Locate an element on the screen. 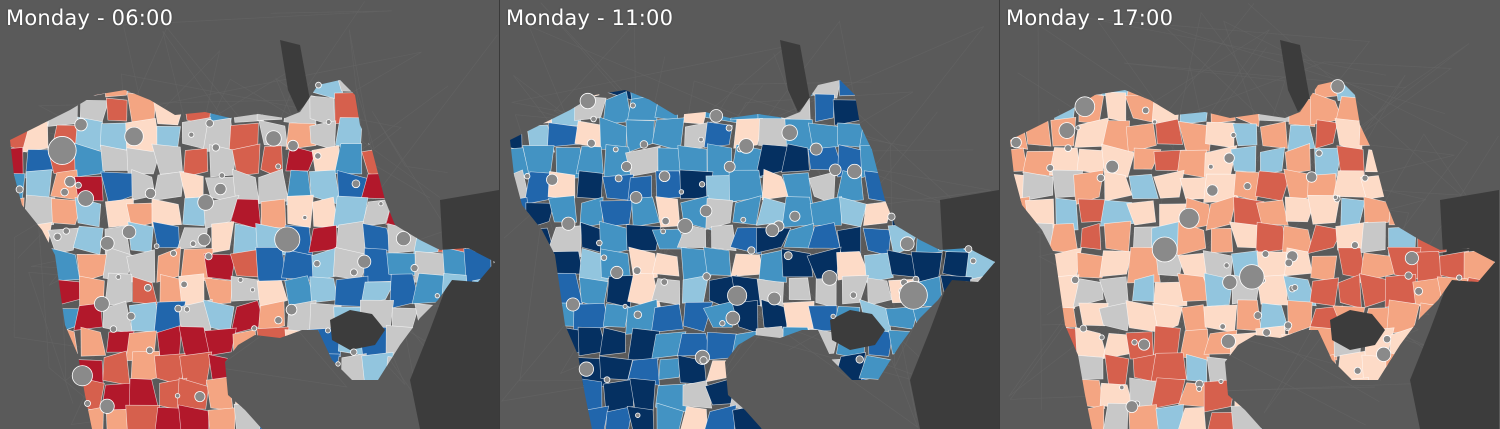  water-north is located at coordinates (295, 76).